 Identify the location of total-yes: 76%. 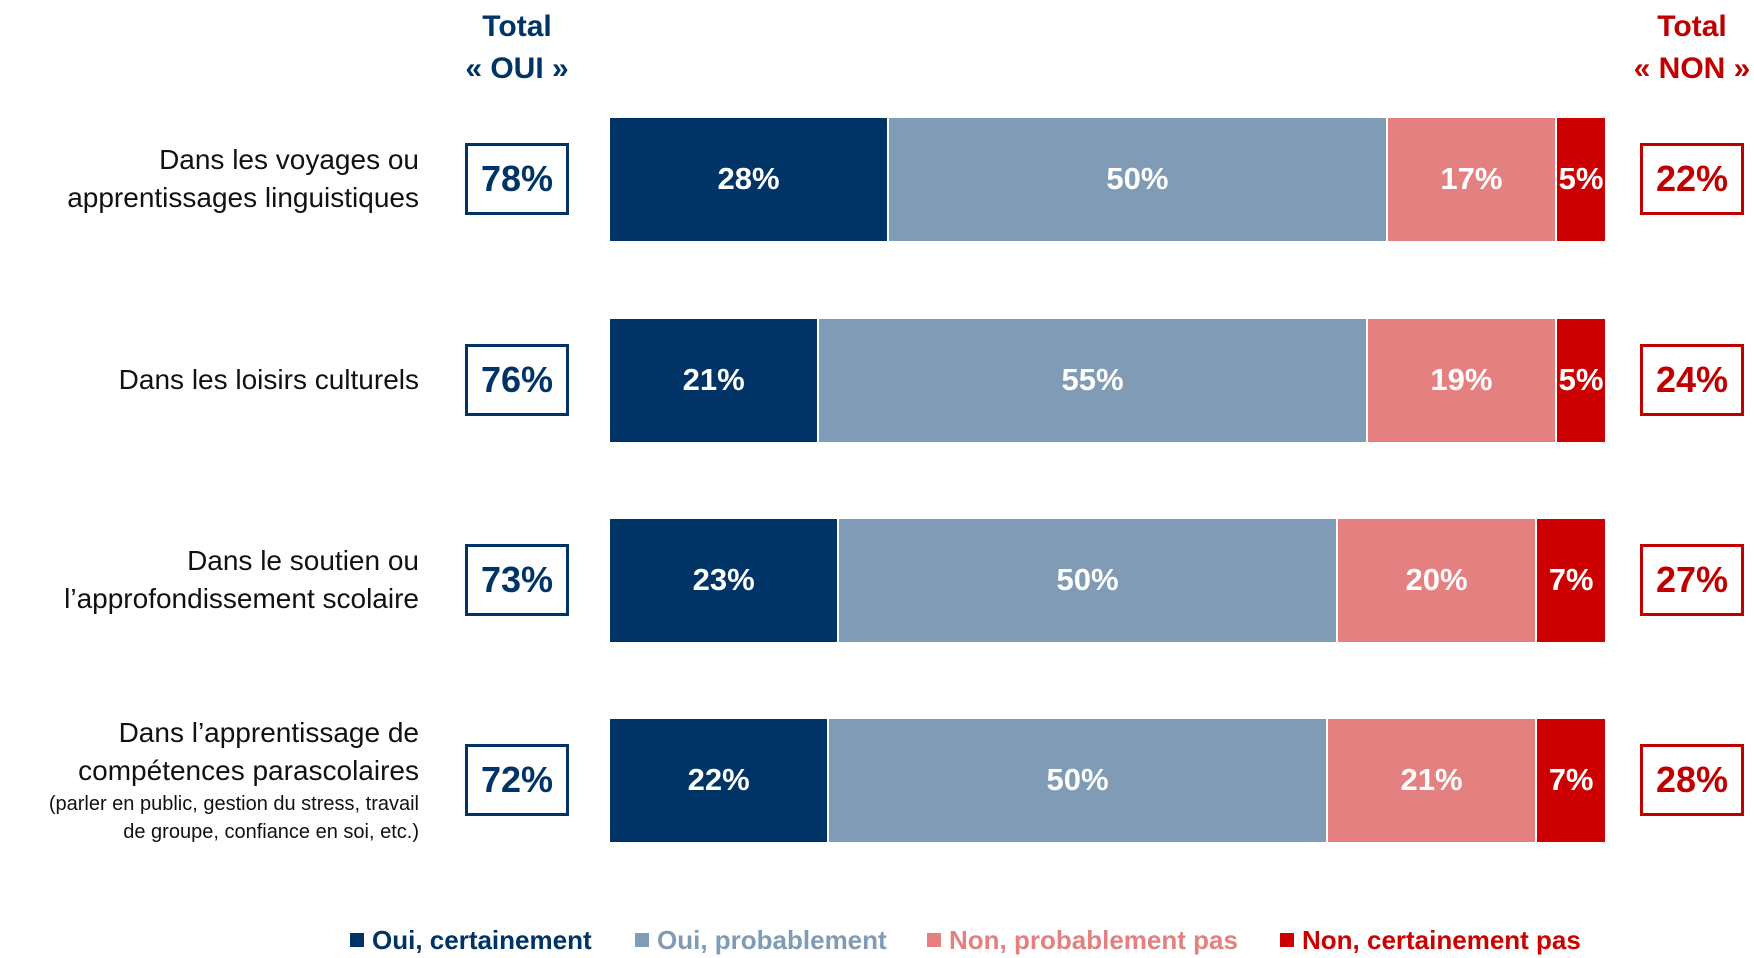
(517, 380).